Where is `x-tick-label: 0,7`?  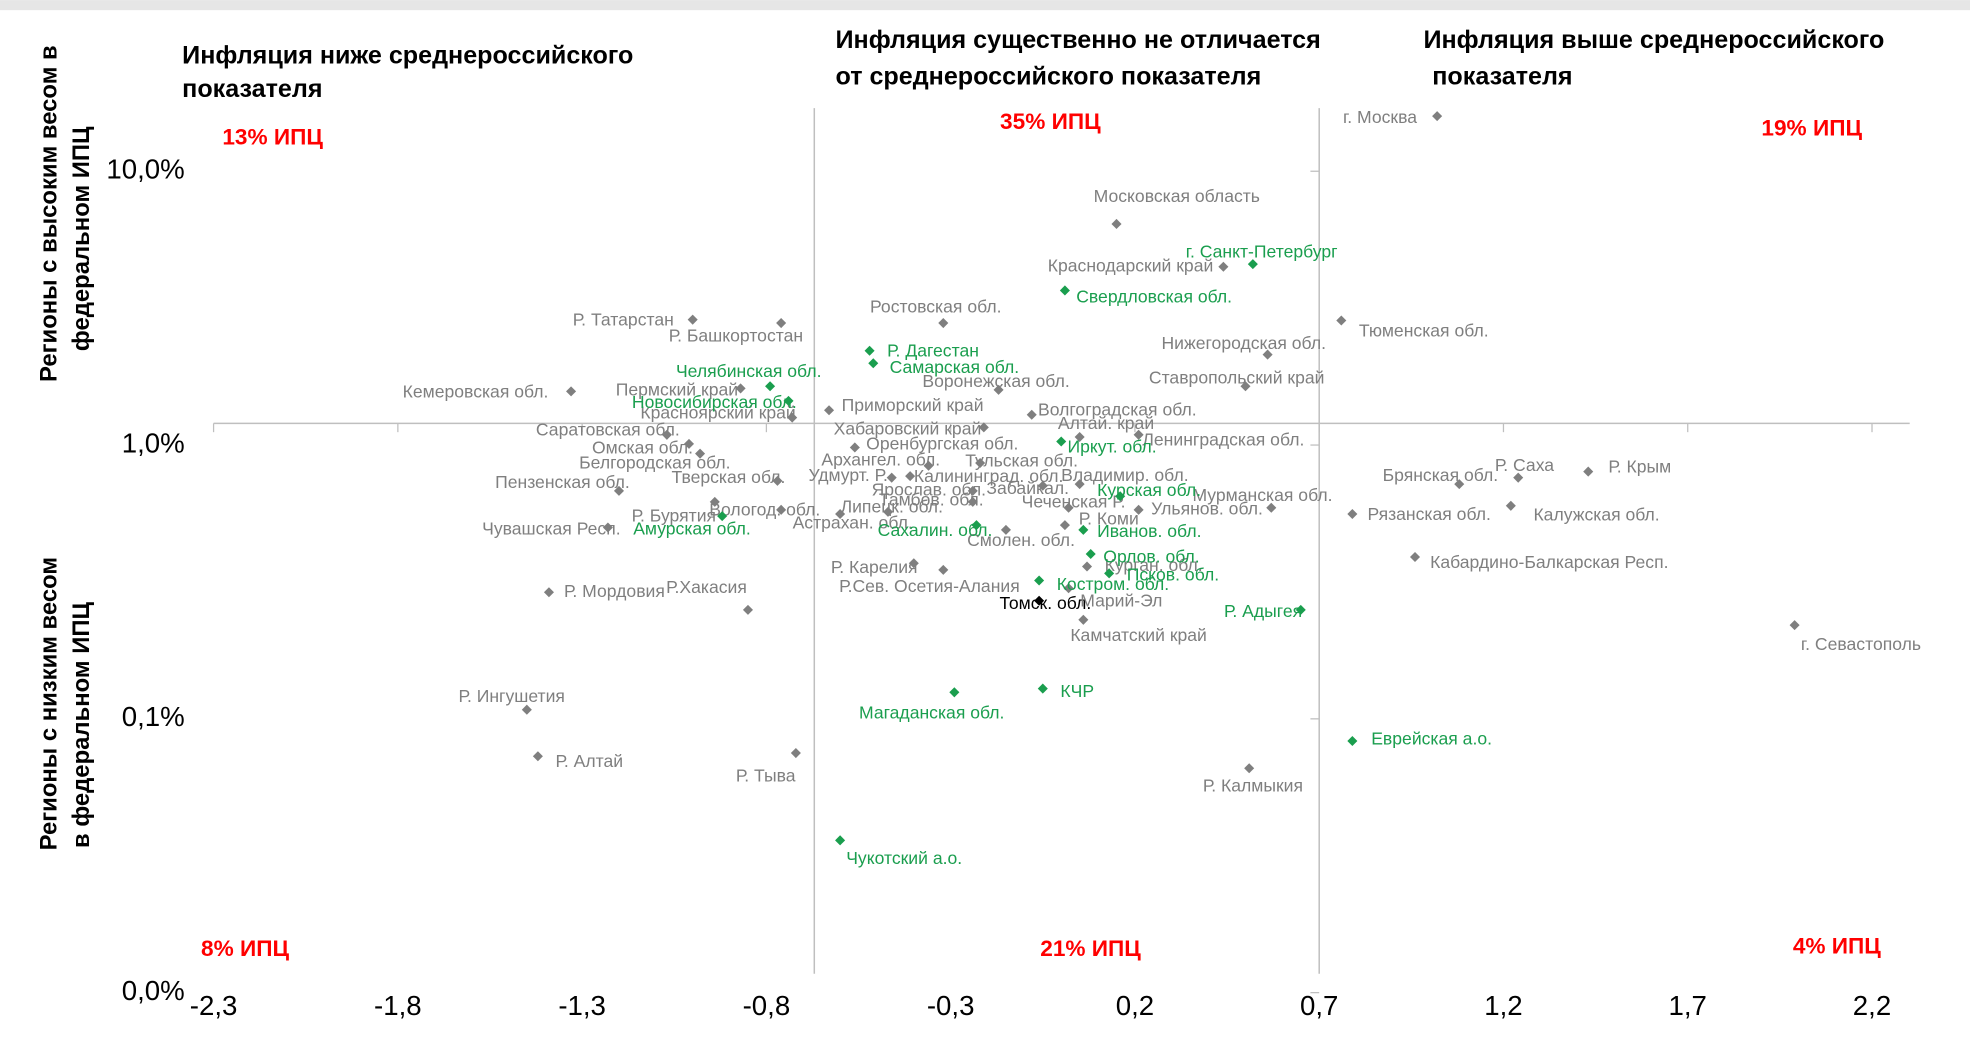
x-tick-label: 0,7 is located at coordinates (1319, 1005).